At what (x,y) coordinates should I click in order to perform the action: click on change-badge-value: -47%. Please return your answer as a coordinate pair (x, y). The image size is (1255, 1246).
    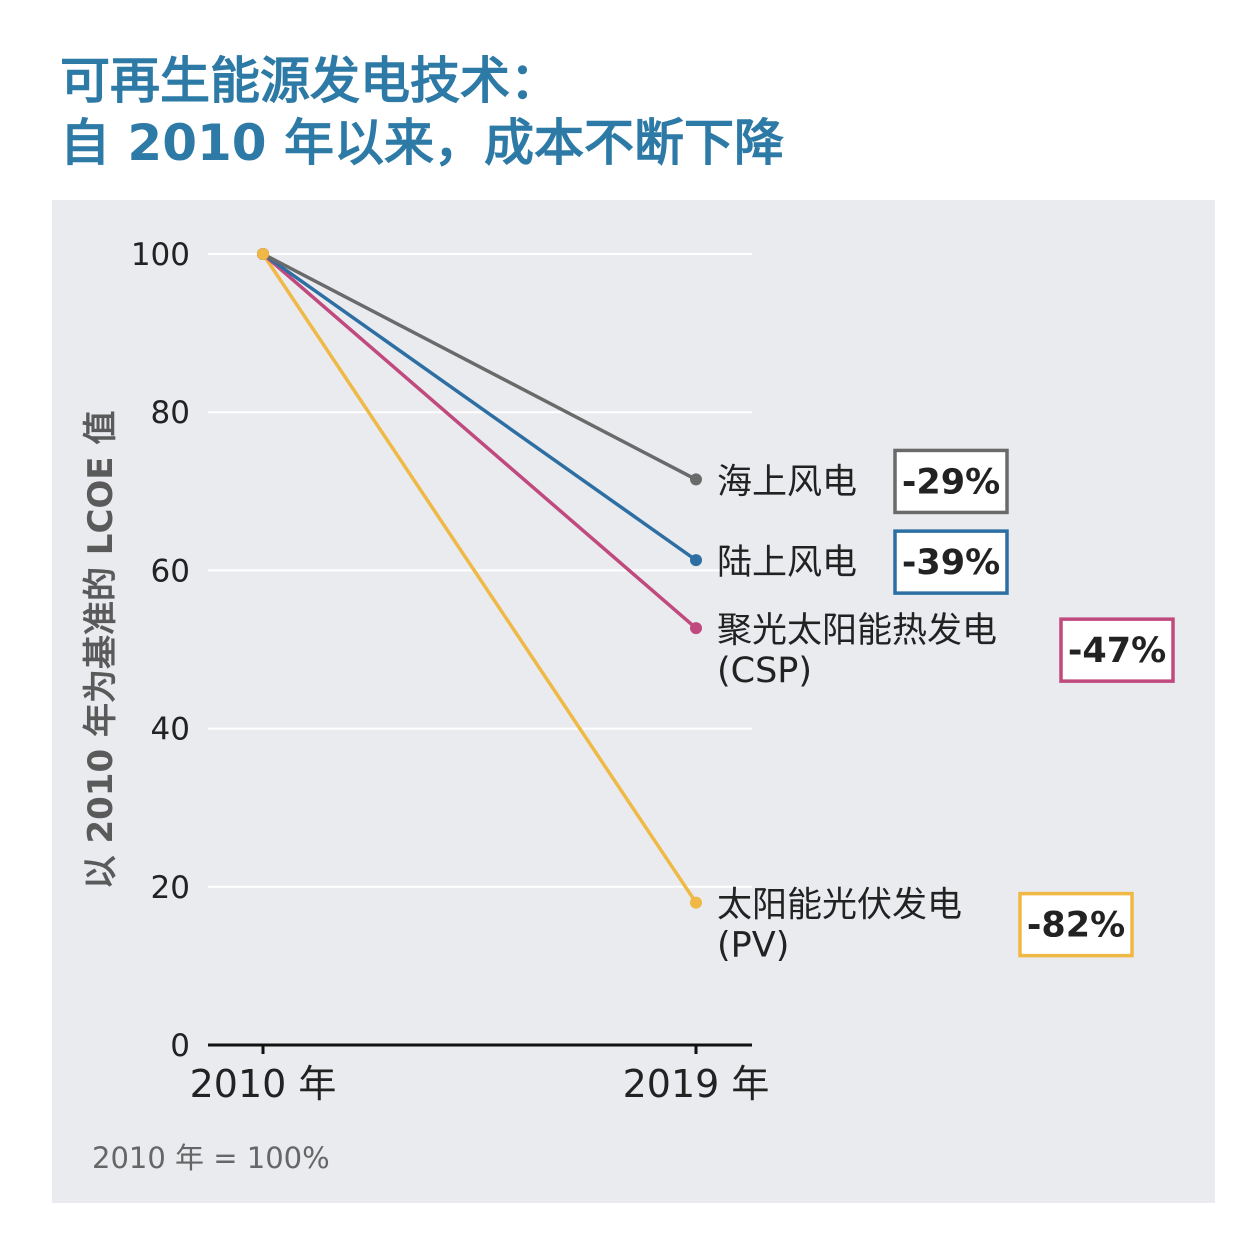
    Looking at the image, I should click on (1117, 651).